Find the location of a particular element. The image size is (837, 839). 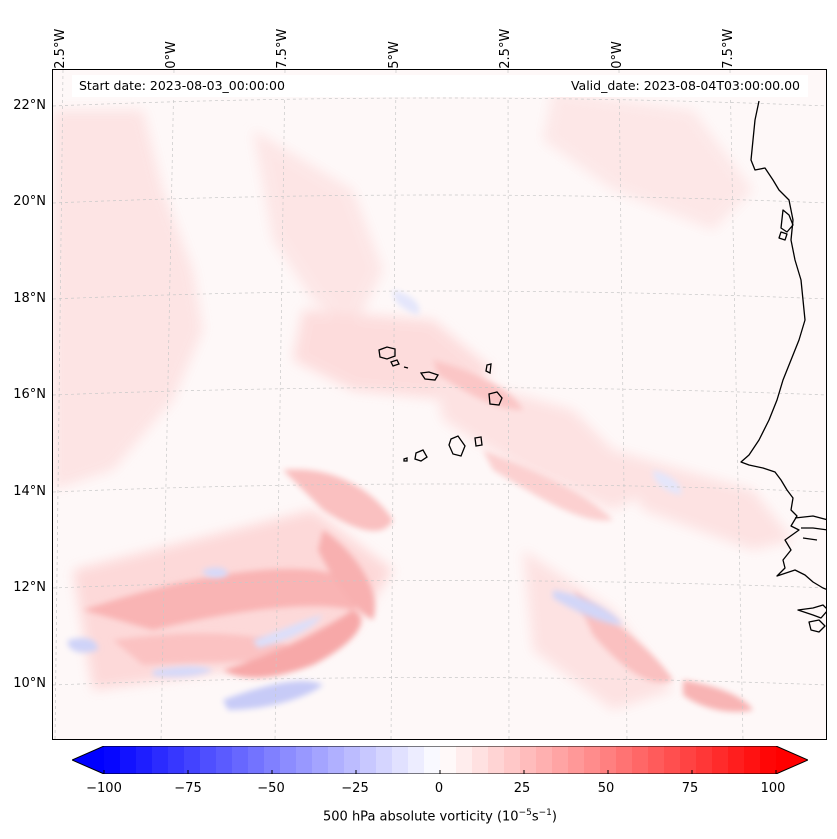

colorbar-extend-max is located at coordinates (792, 760).